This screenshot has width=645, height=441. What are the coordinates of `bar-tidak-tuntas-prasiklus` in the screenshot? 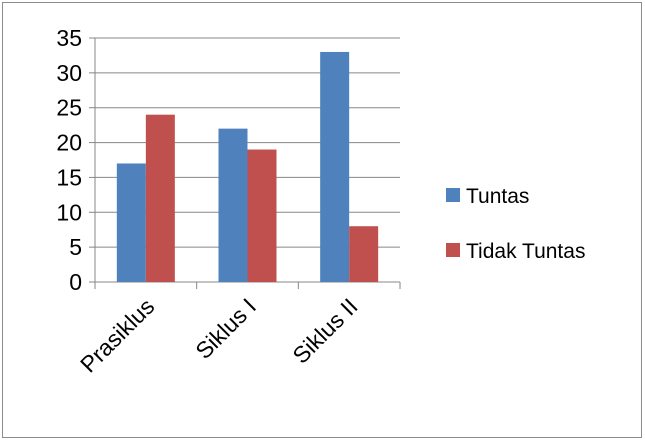 It's located at (160, 198).